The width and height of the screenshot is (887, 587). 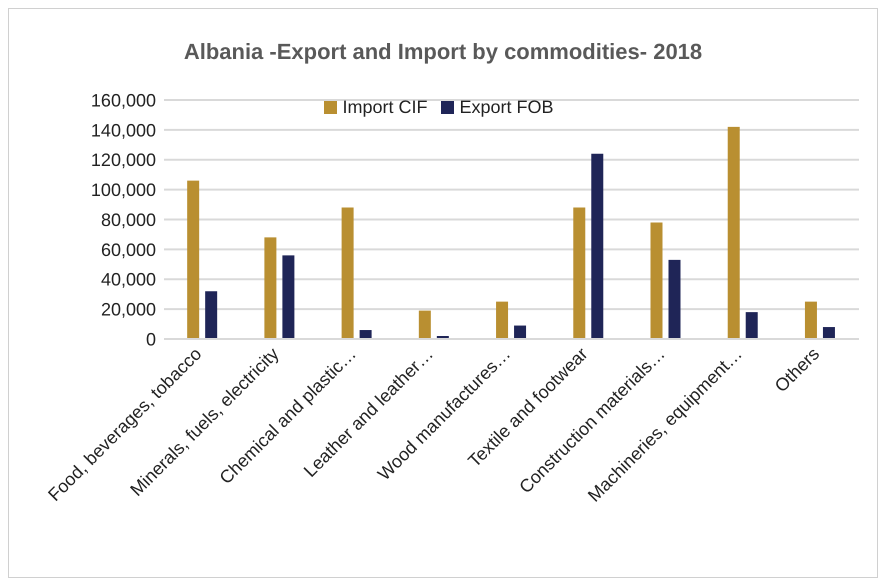 What do you see at coordinates (128, 280) in the screenshot?
I see `y-tick-label: 40,000` at bounding box center [128, 280].